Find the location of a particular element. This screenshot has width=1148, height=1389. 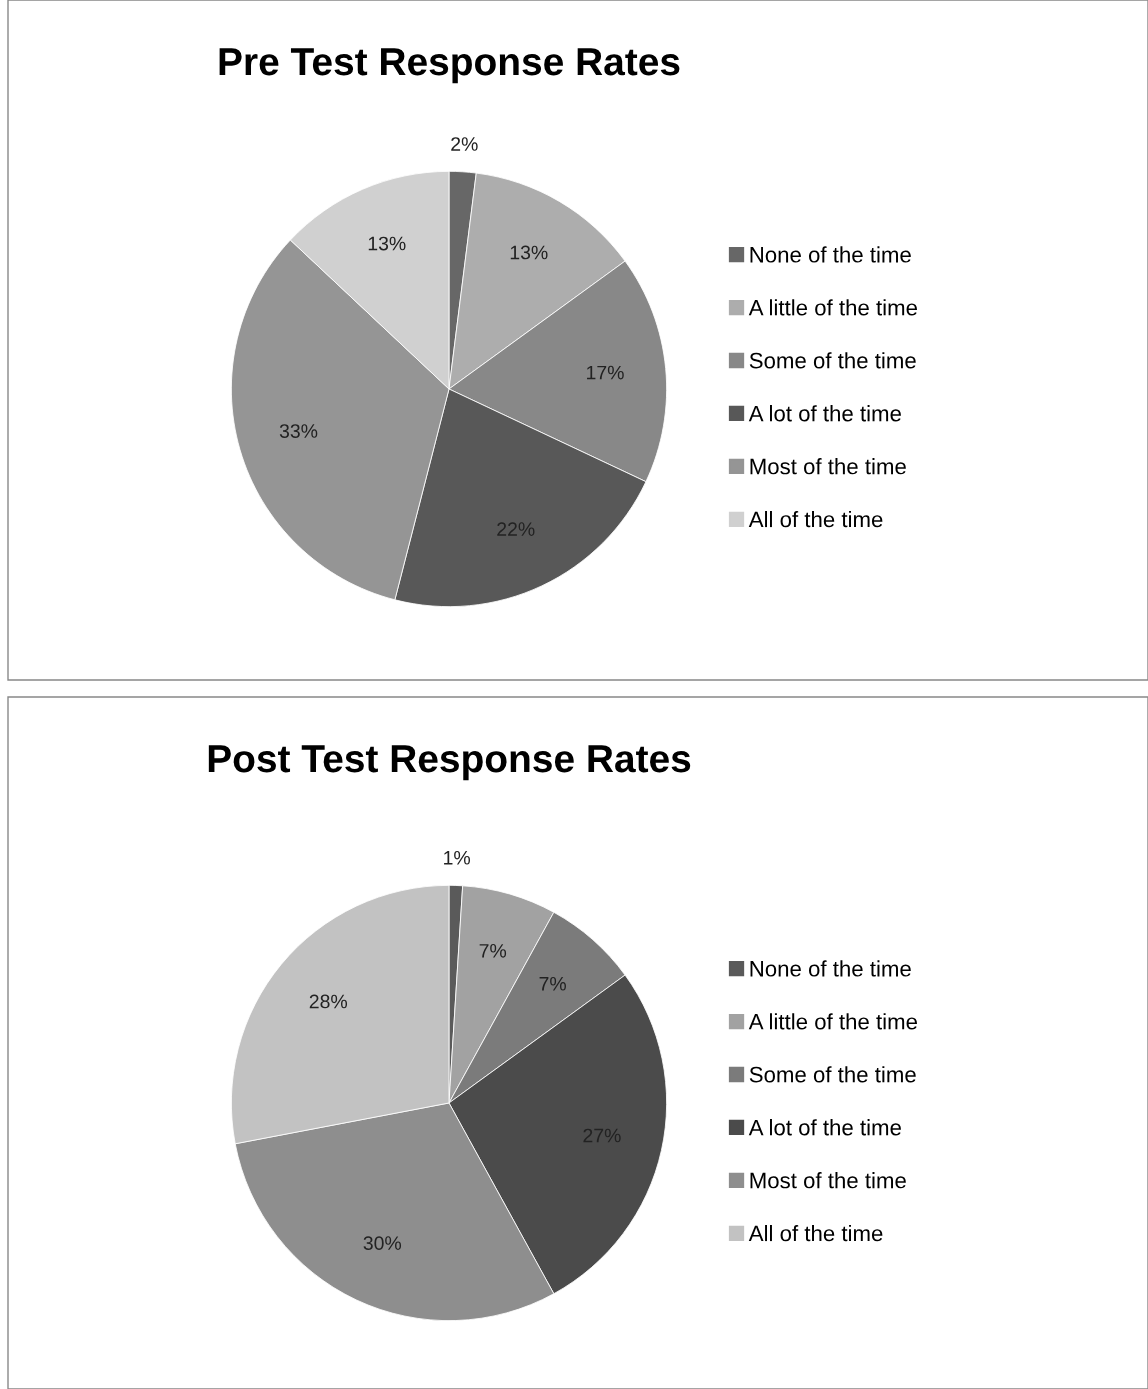

data-label: 28% is located at coordinates (328, 1001).